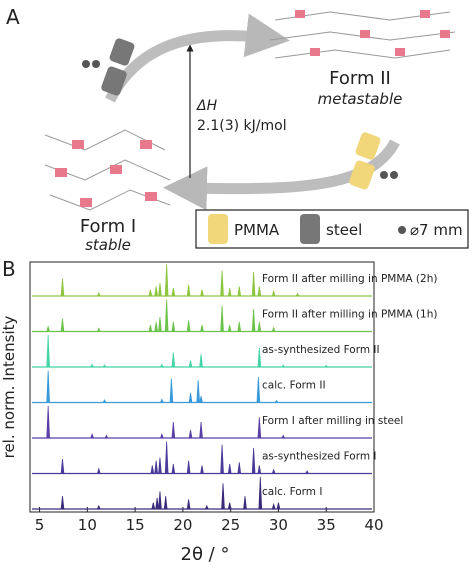  Describe the element at coordinates (108, 226) in the screenshot. I see `form1-label: Form I` at that location.